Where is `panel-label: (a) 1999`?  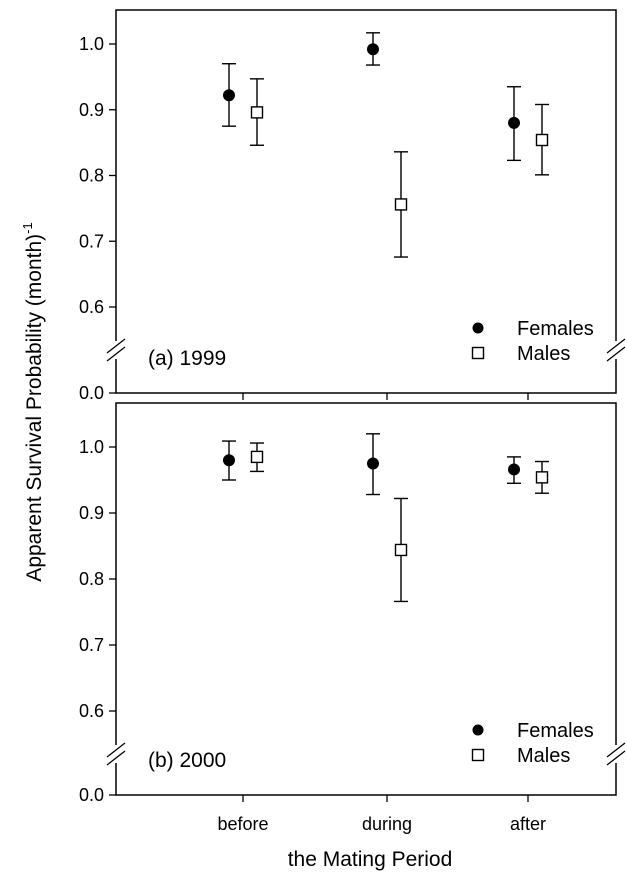 panel-label: (a) 1999 is located at coordinates (187, 358).